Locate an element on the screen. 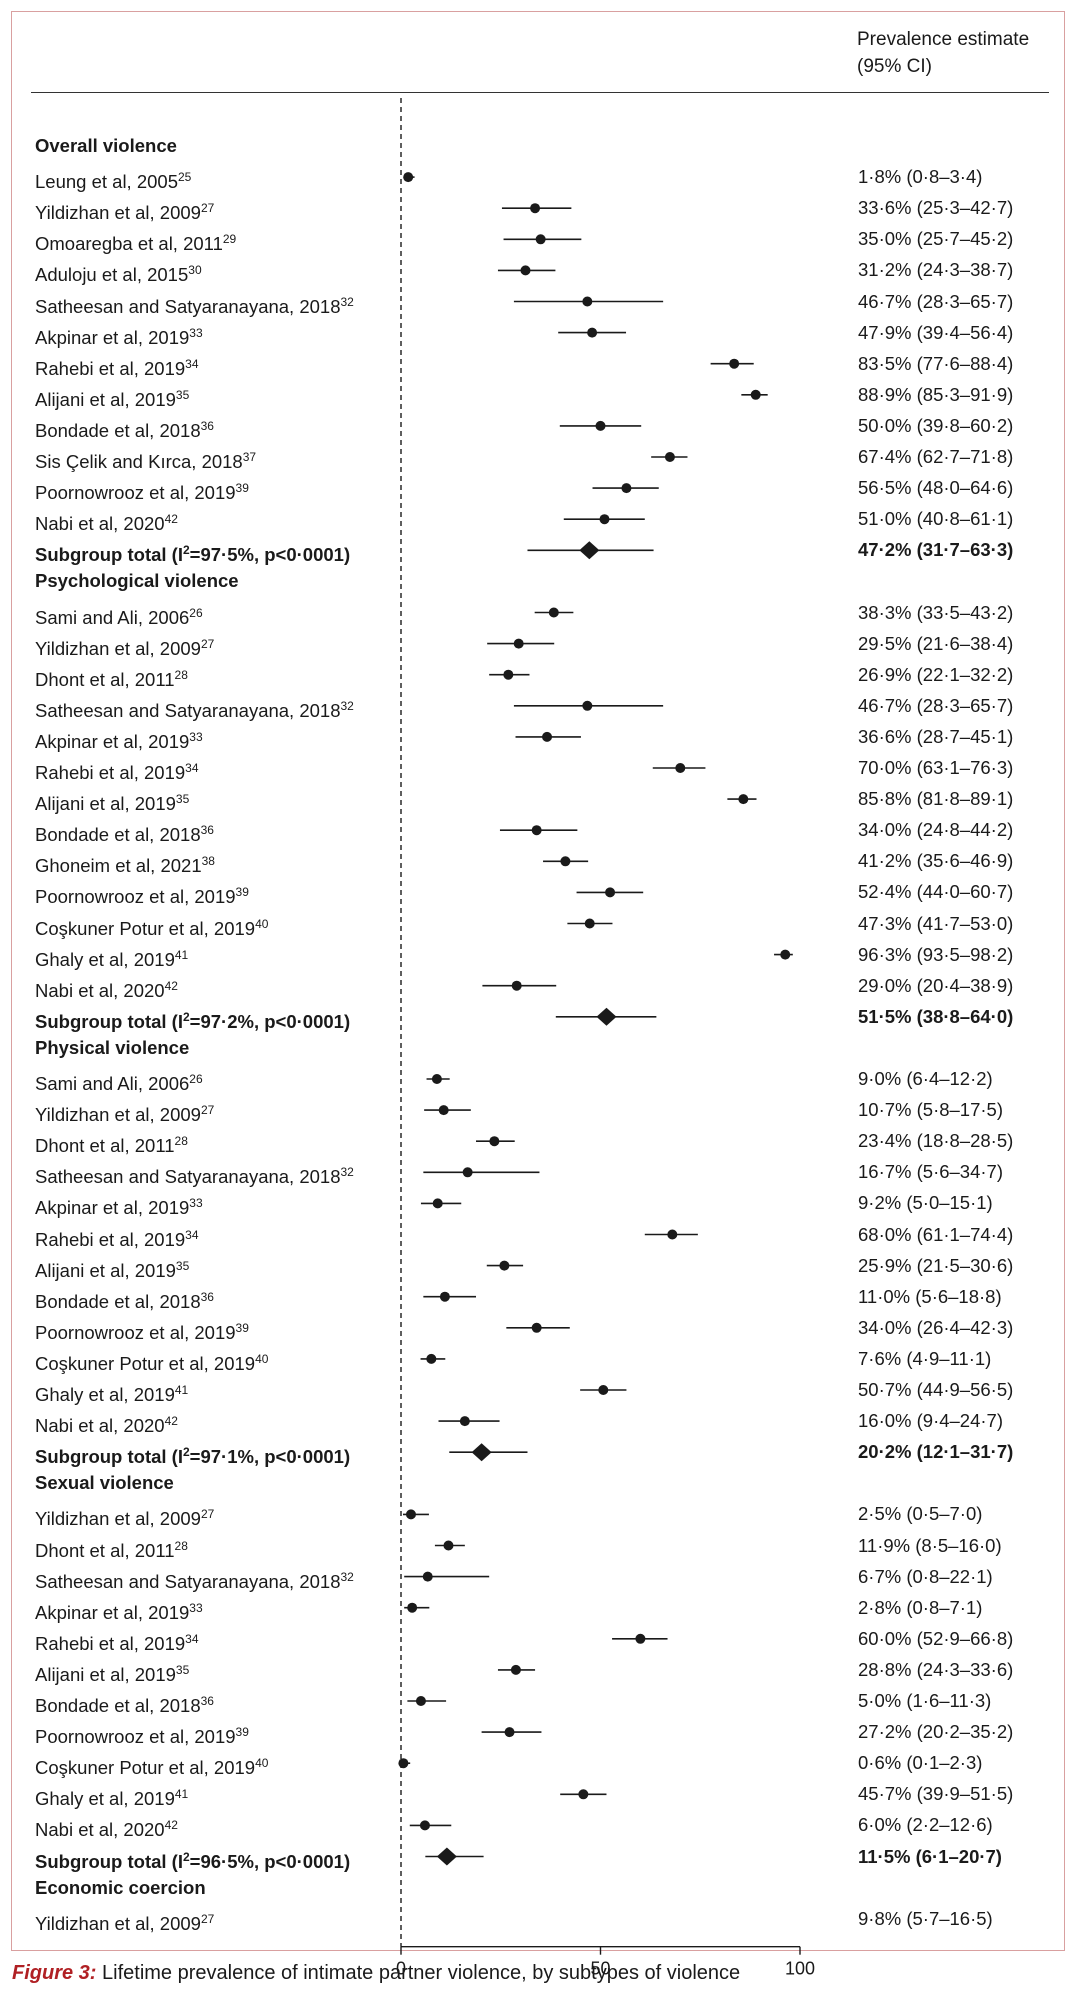  estimate-text: 47·9% (39·4–56·4) is located at coordinates (936, 332).